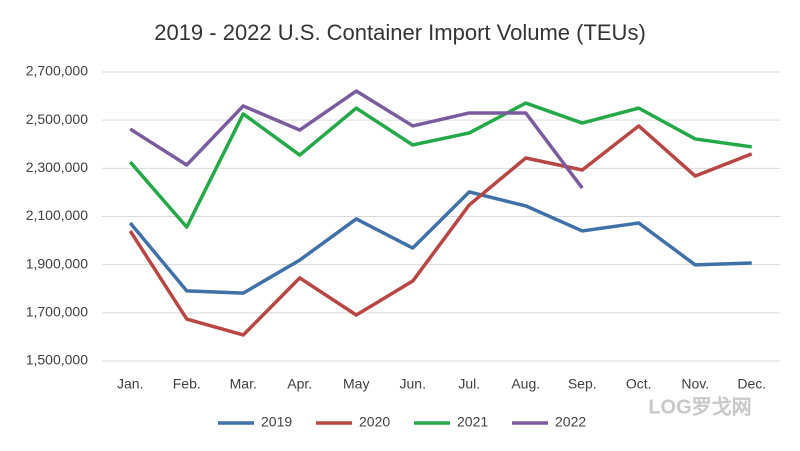 The height and width of the screenshot is (451, 800). I want to click on x-tick-label: Dec., so click(751, 384).